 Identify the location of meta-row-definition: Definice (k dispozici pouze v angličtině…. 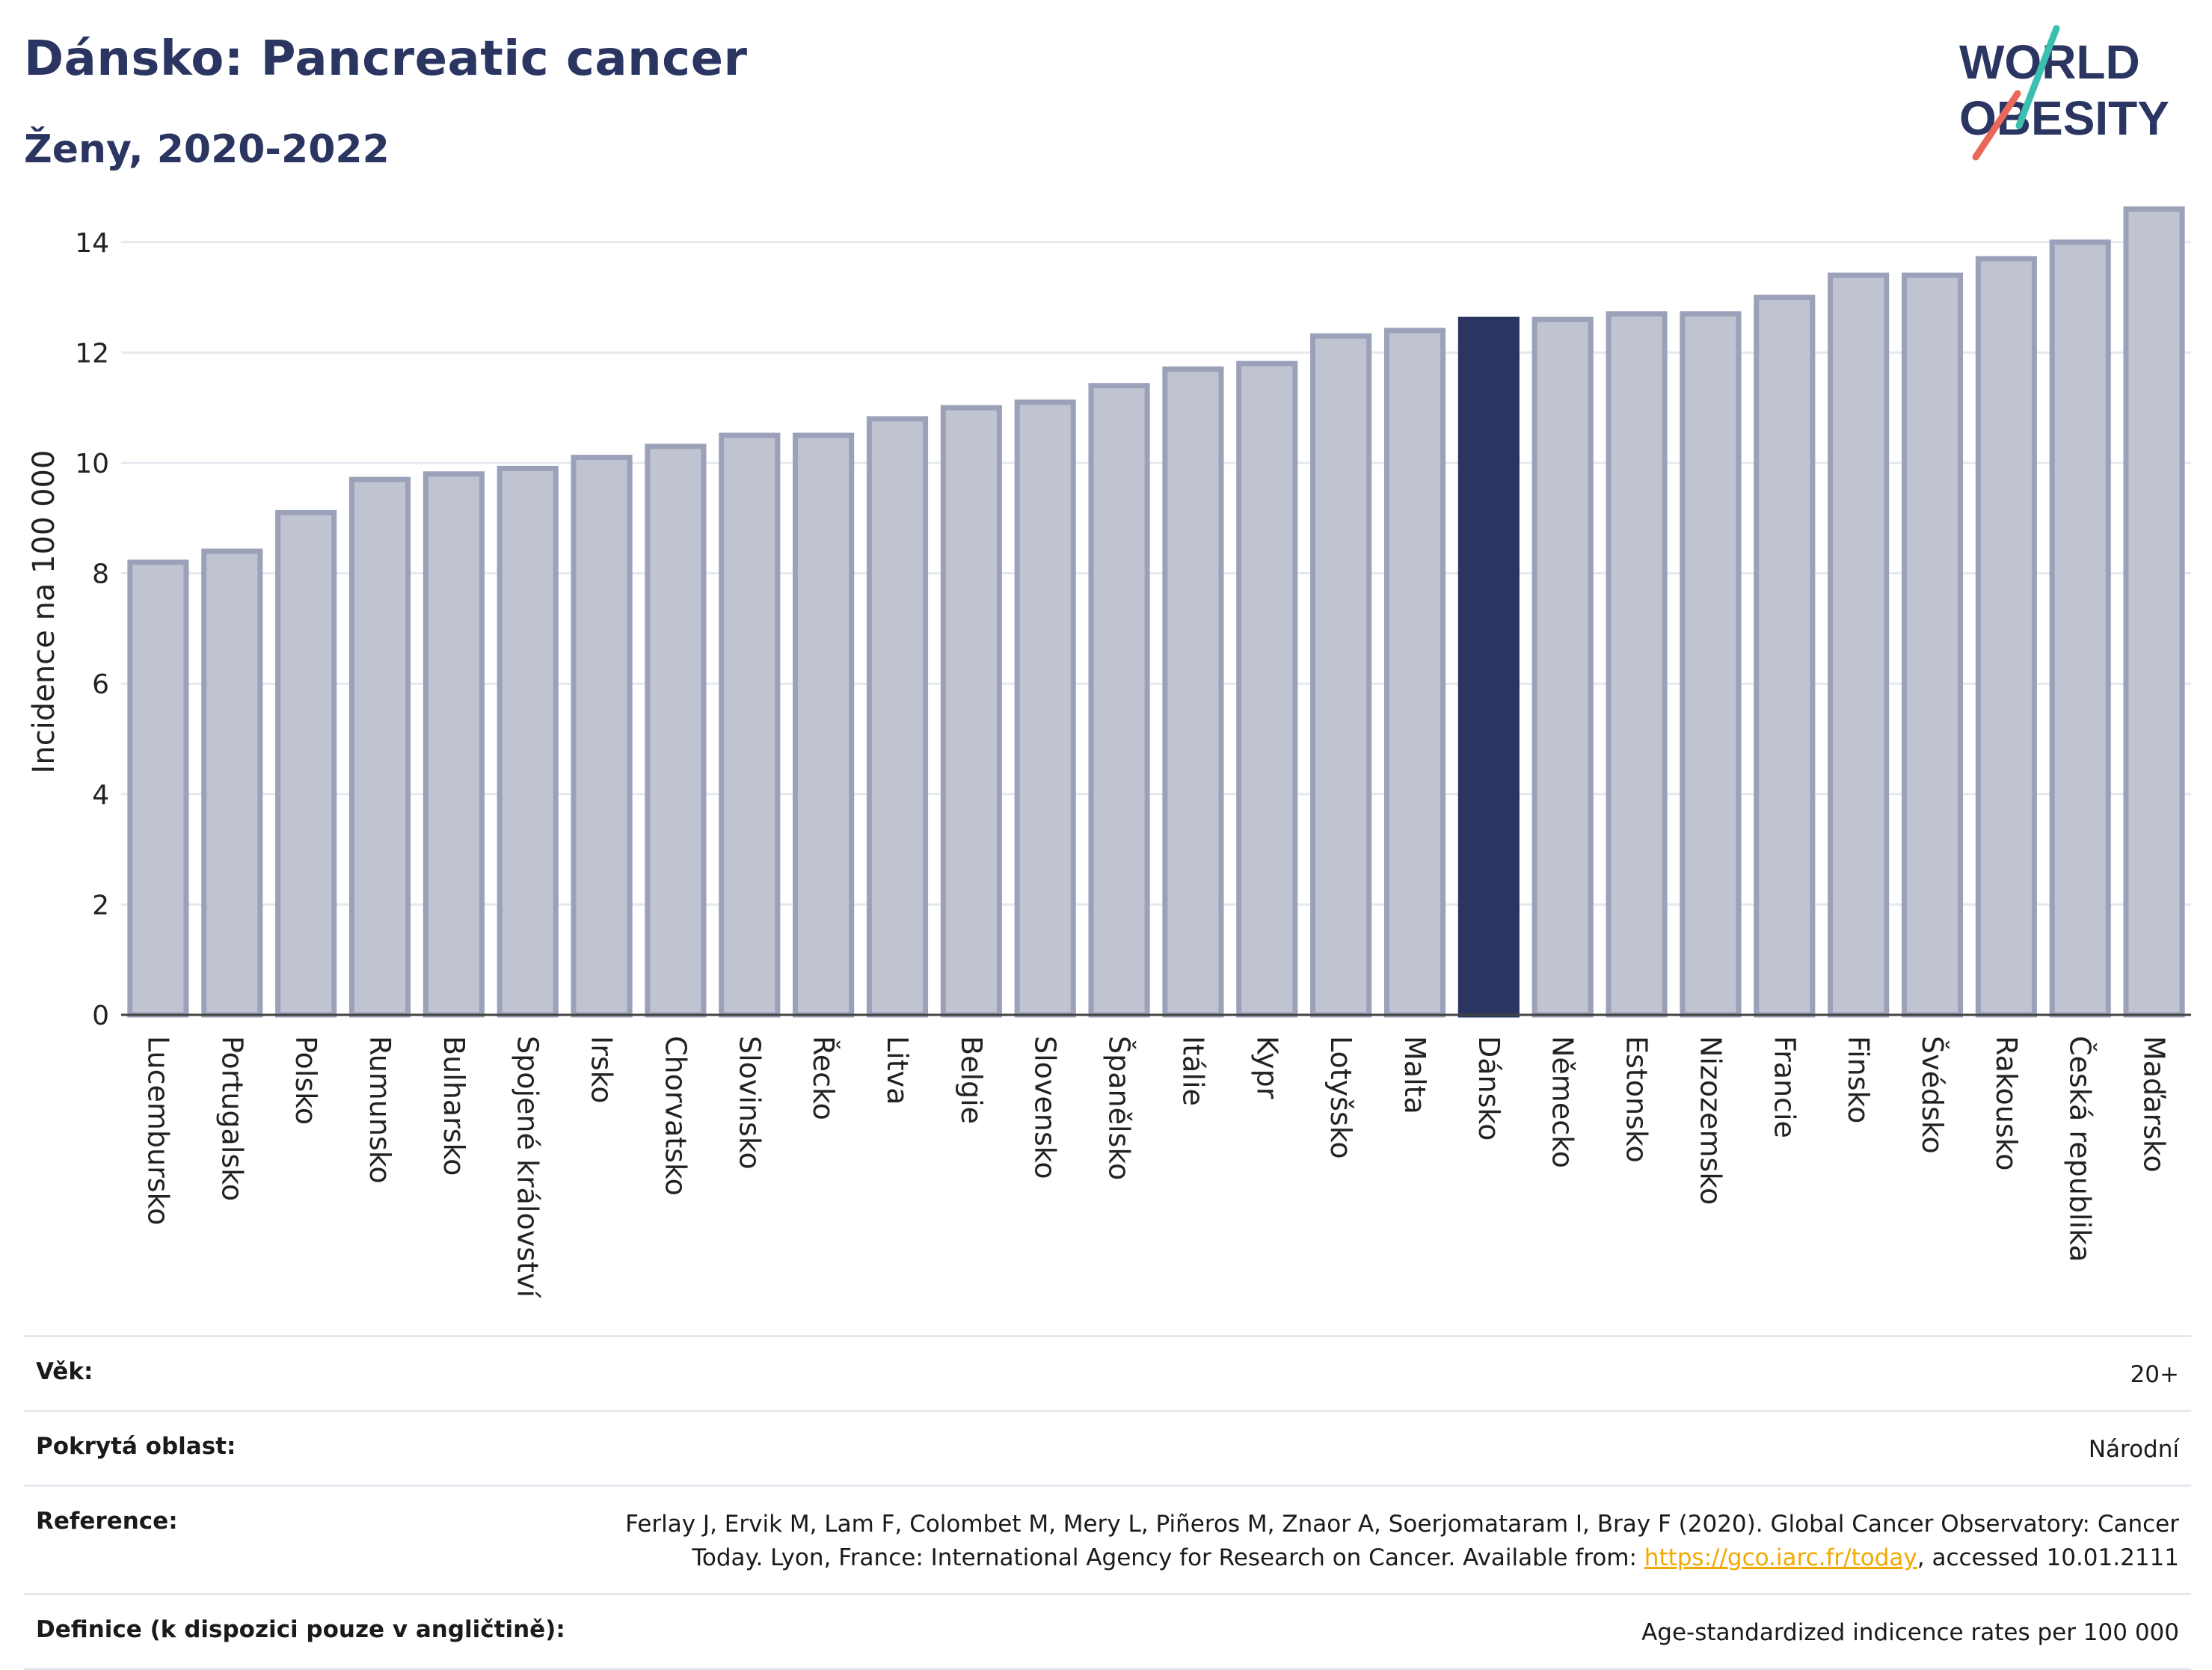
(1107, 1631).